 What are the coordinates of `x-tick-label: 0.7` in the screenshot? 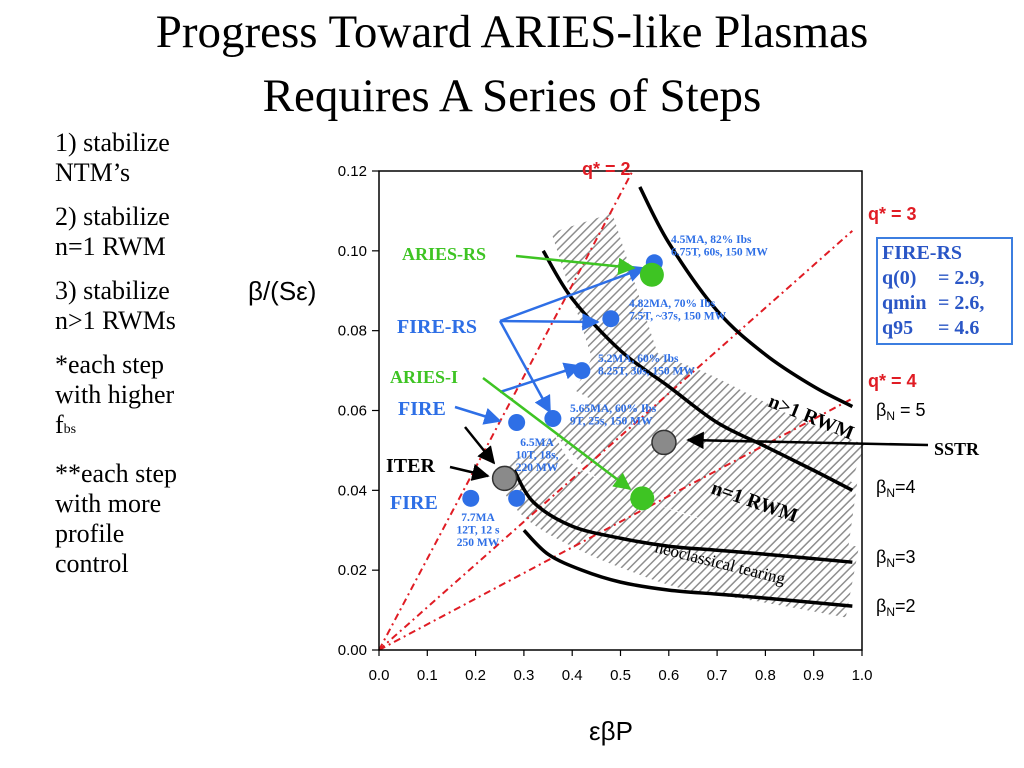 It's located at (717, 675).